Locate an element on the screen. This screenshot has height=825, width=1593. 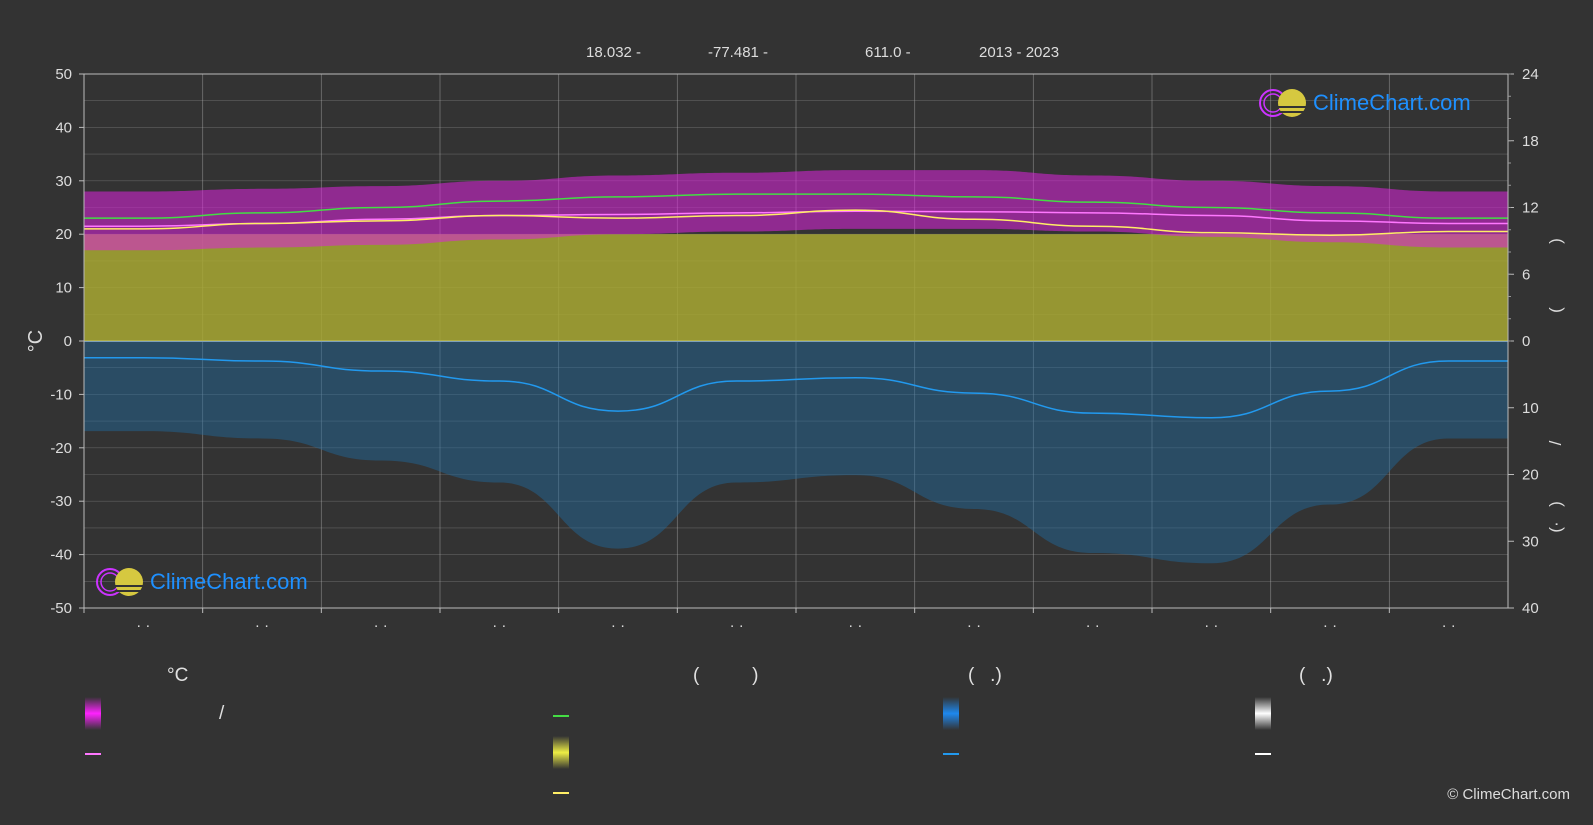
logo-top: ClimeChart.com is located at coordinates (1373, 103).